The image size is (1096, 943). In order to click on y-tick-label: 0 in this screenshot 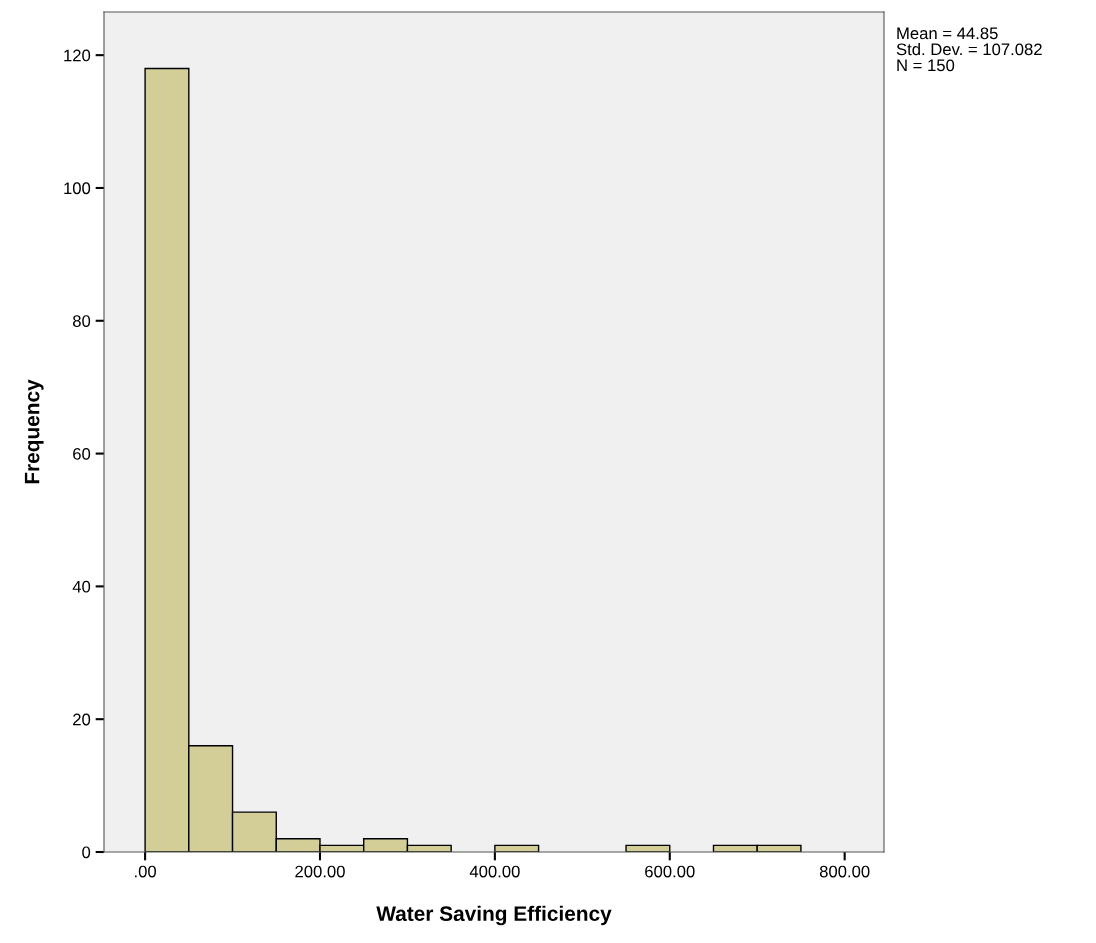, I will do `click(86, 852)`.